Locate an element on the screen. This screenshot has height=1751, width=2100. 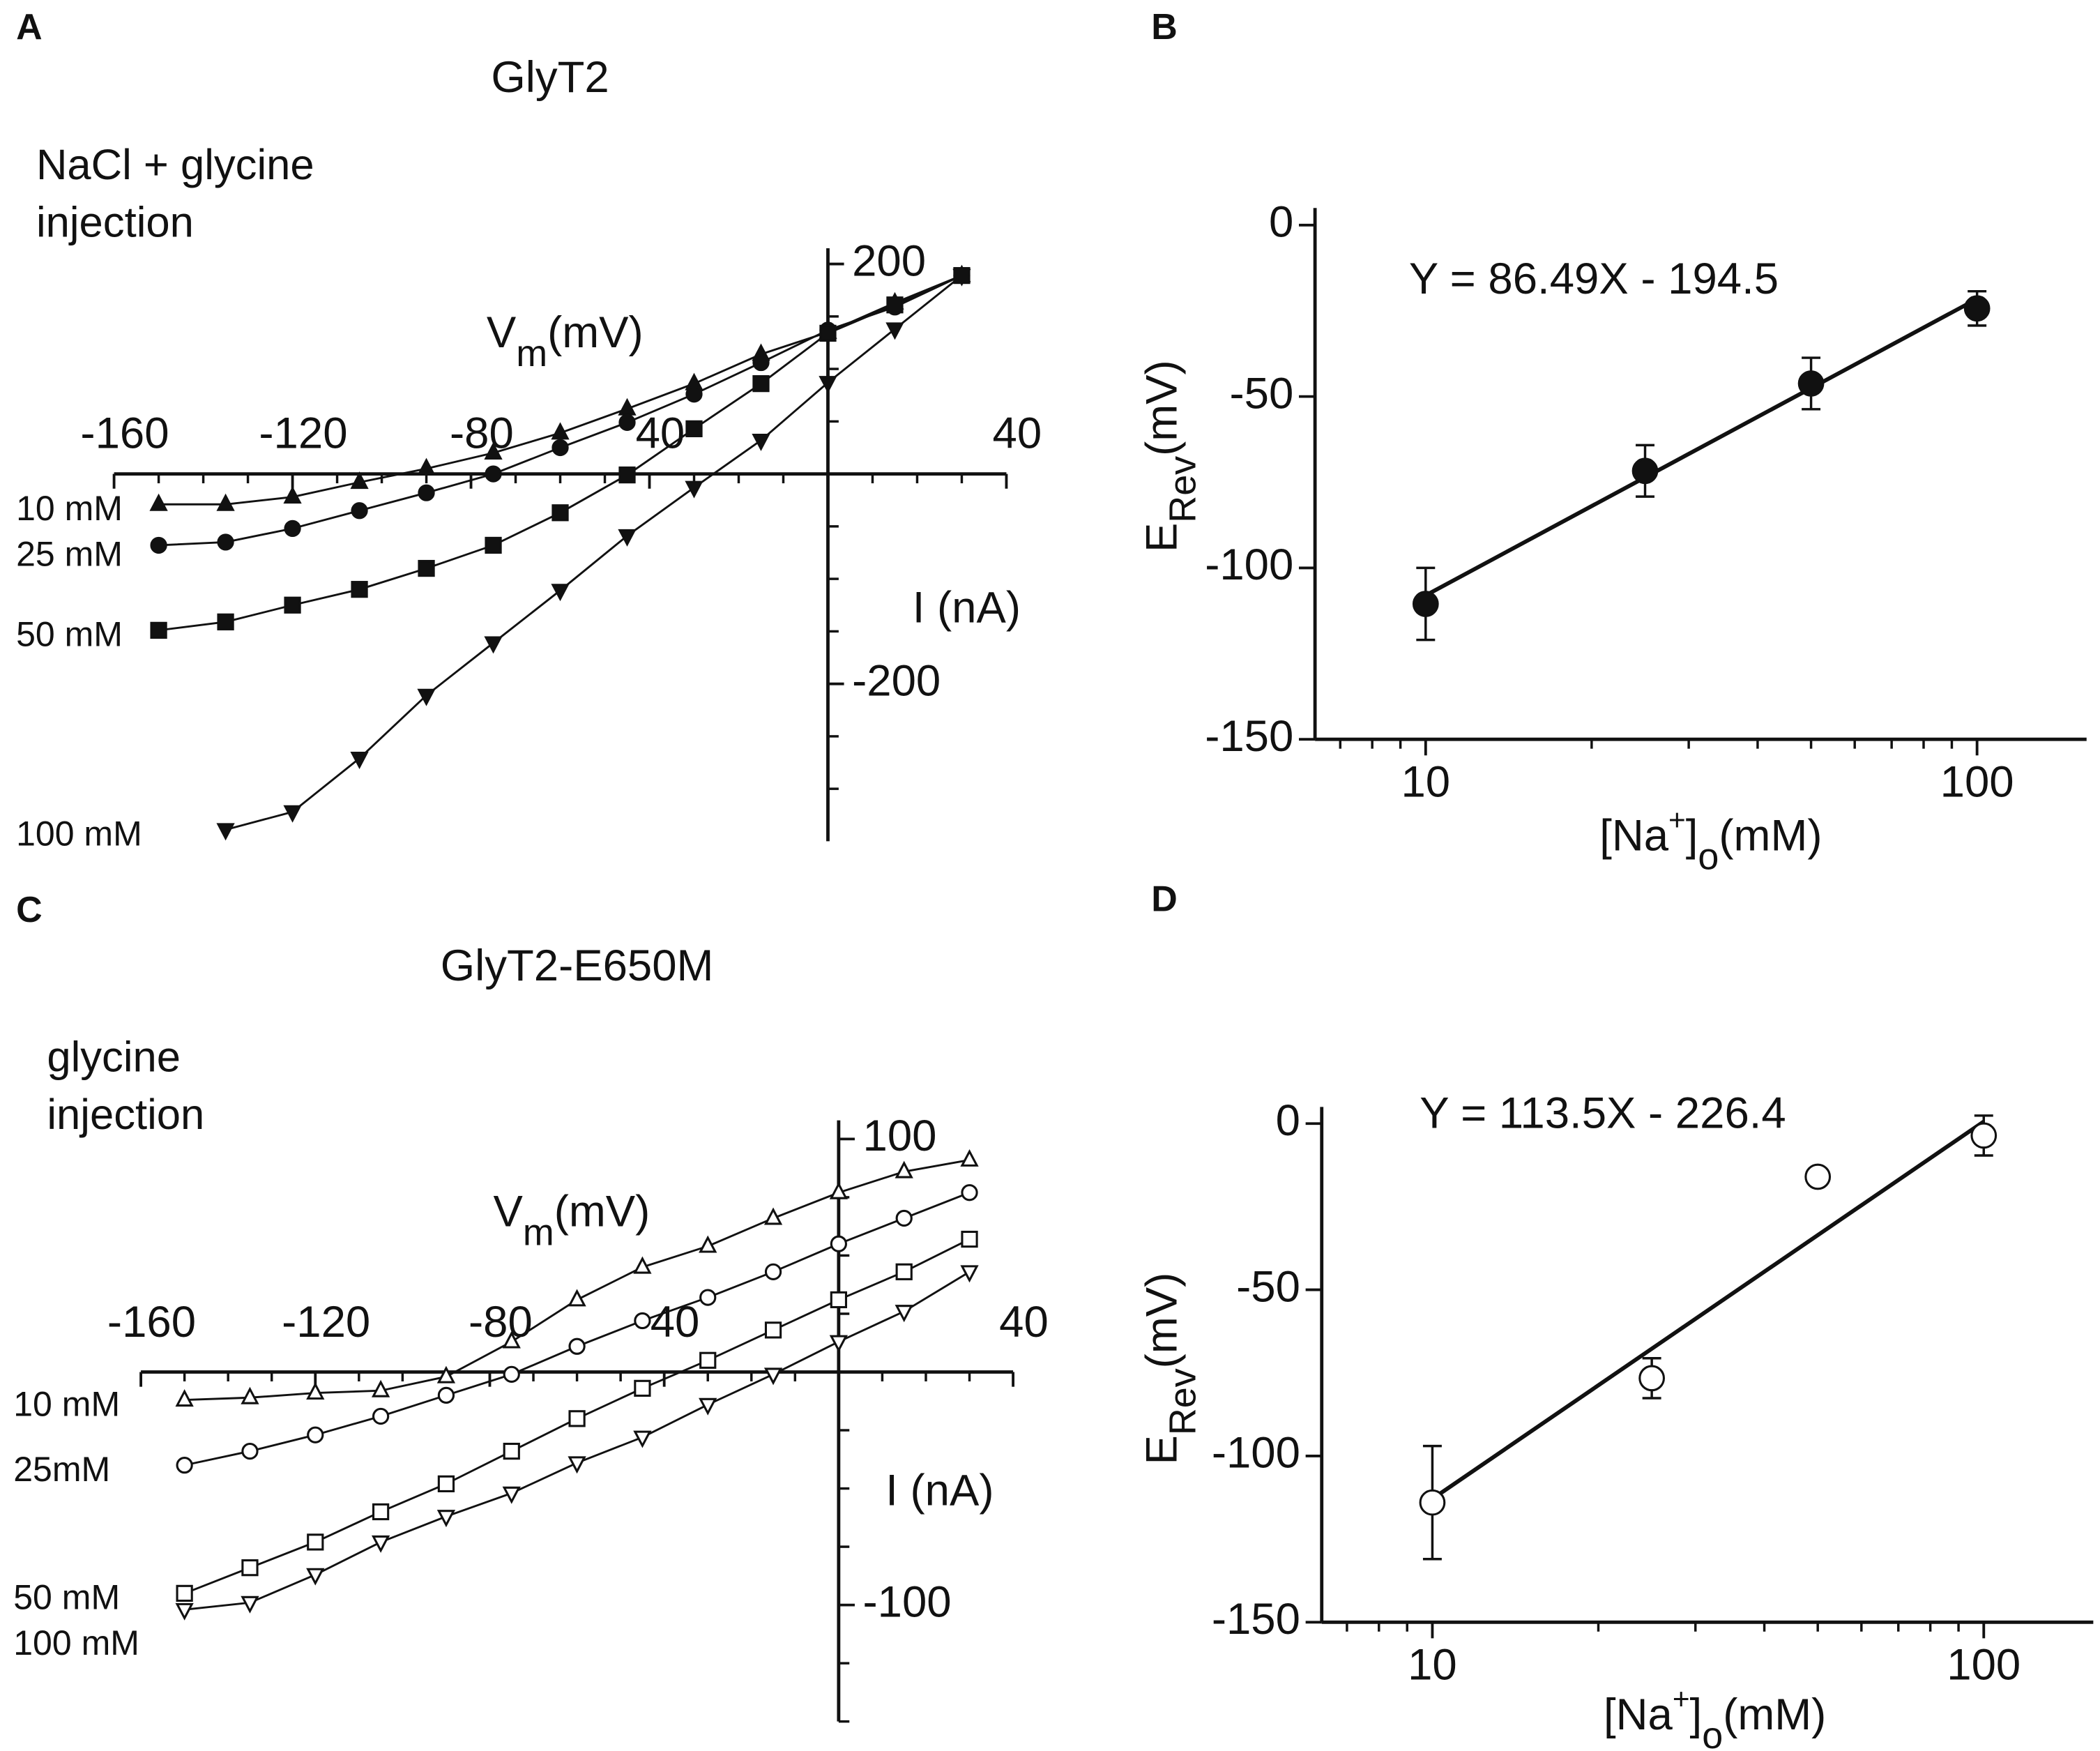
axis-label: [Na+]o(mM) is located at coordinates (1715, 1717).